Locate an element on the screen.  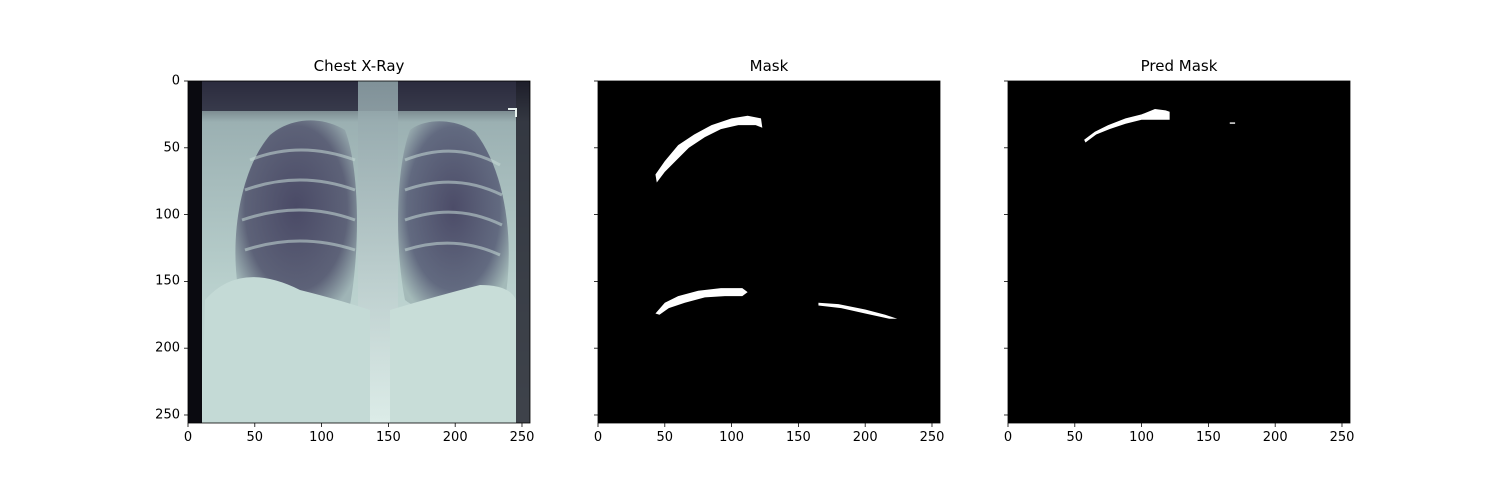
y-tick-label: 200 is located at coordinates (167, 348).